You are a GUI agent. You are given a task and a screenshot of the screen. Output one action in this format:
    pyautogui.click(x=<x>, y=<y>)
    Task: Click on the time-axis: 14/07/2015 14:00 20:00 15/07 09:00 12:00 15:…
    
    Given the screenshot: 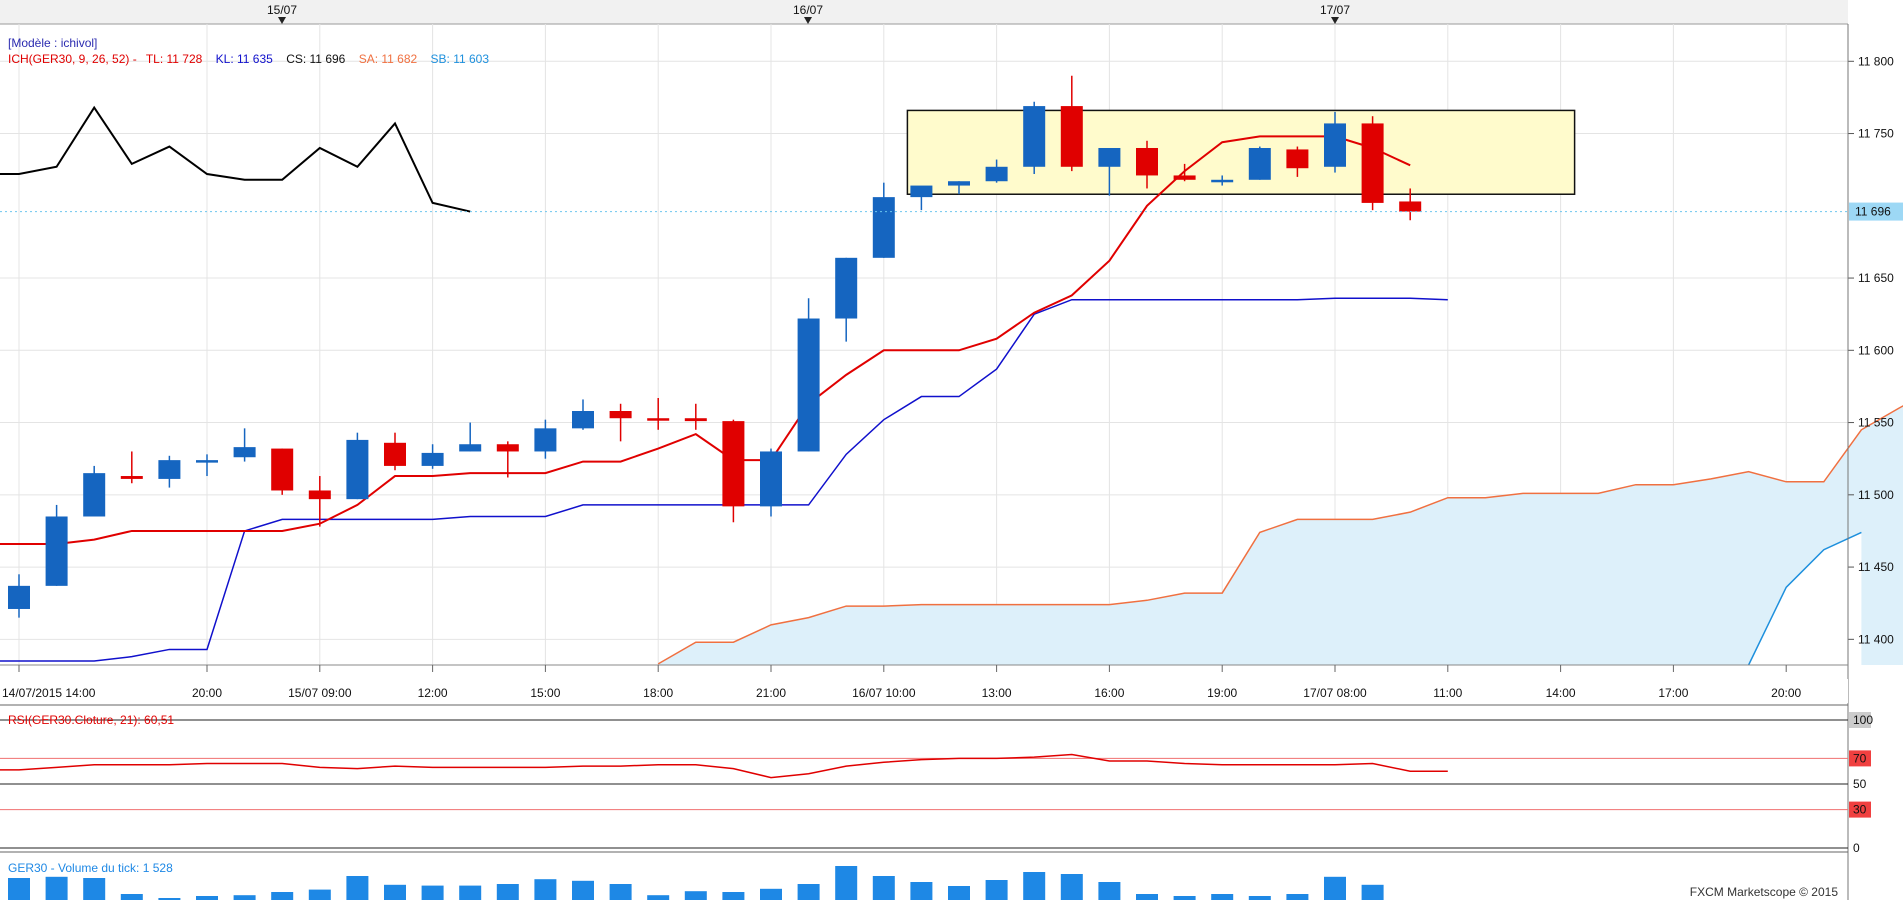 What is the action you would take?
    pyautogui.click(x=902, y=682)
    